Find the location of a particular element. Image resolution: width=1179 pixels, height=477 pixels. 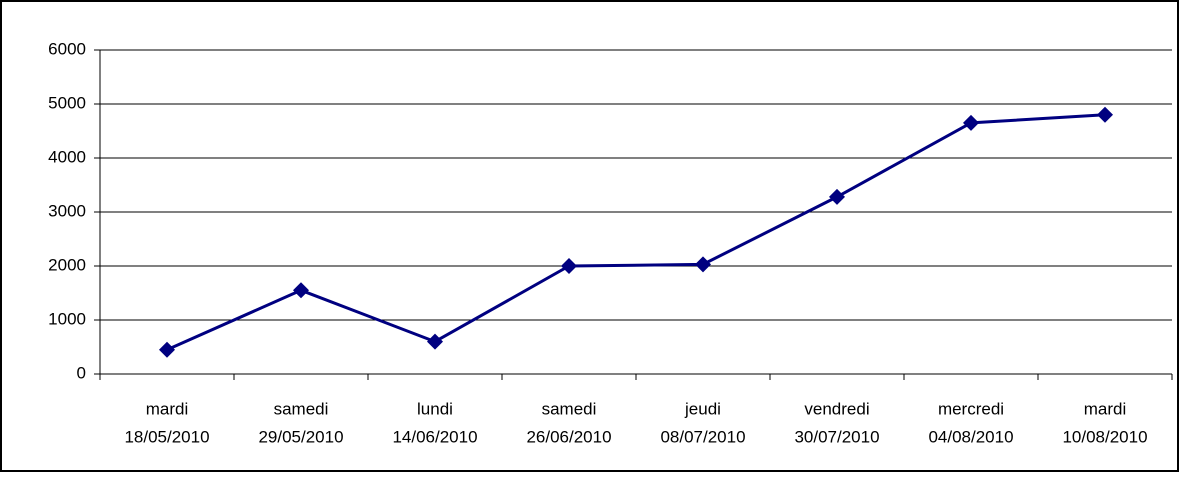

x-tick-label: 29/05/2010 is located at coordinates (300, 436).